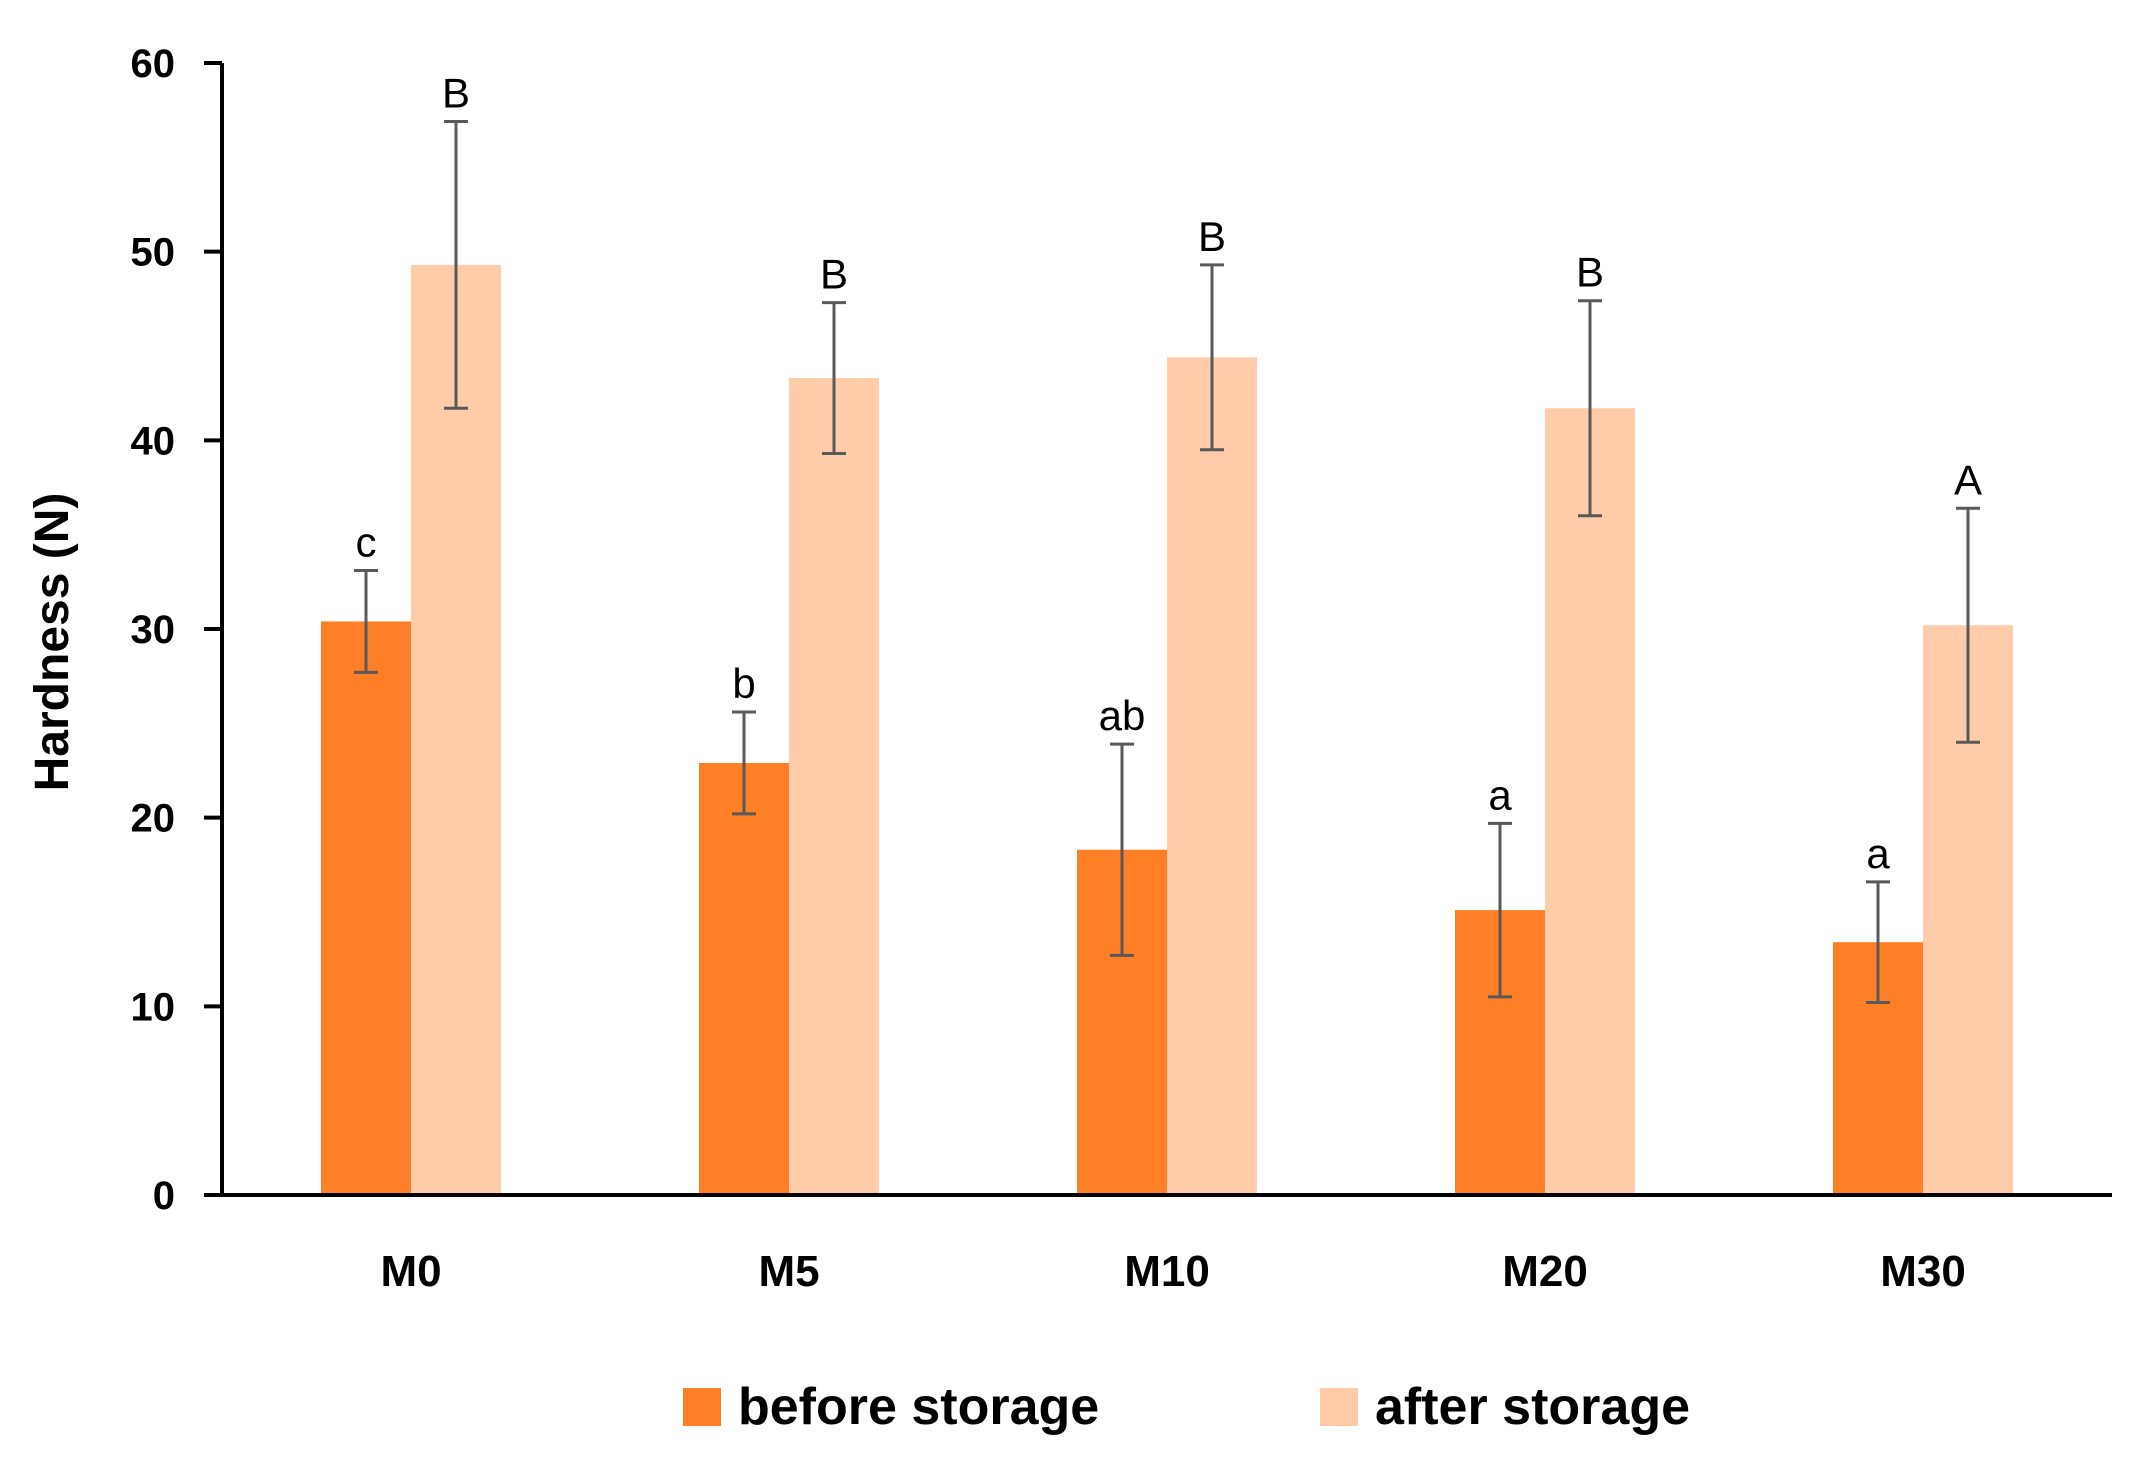 Image resolution: width=2129 pixels, height=1459 pixels. Describe the element at coordinates (744, 978) in the screenshot. I see `bar-before-m5` at that location.